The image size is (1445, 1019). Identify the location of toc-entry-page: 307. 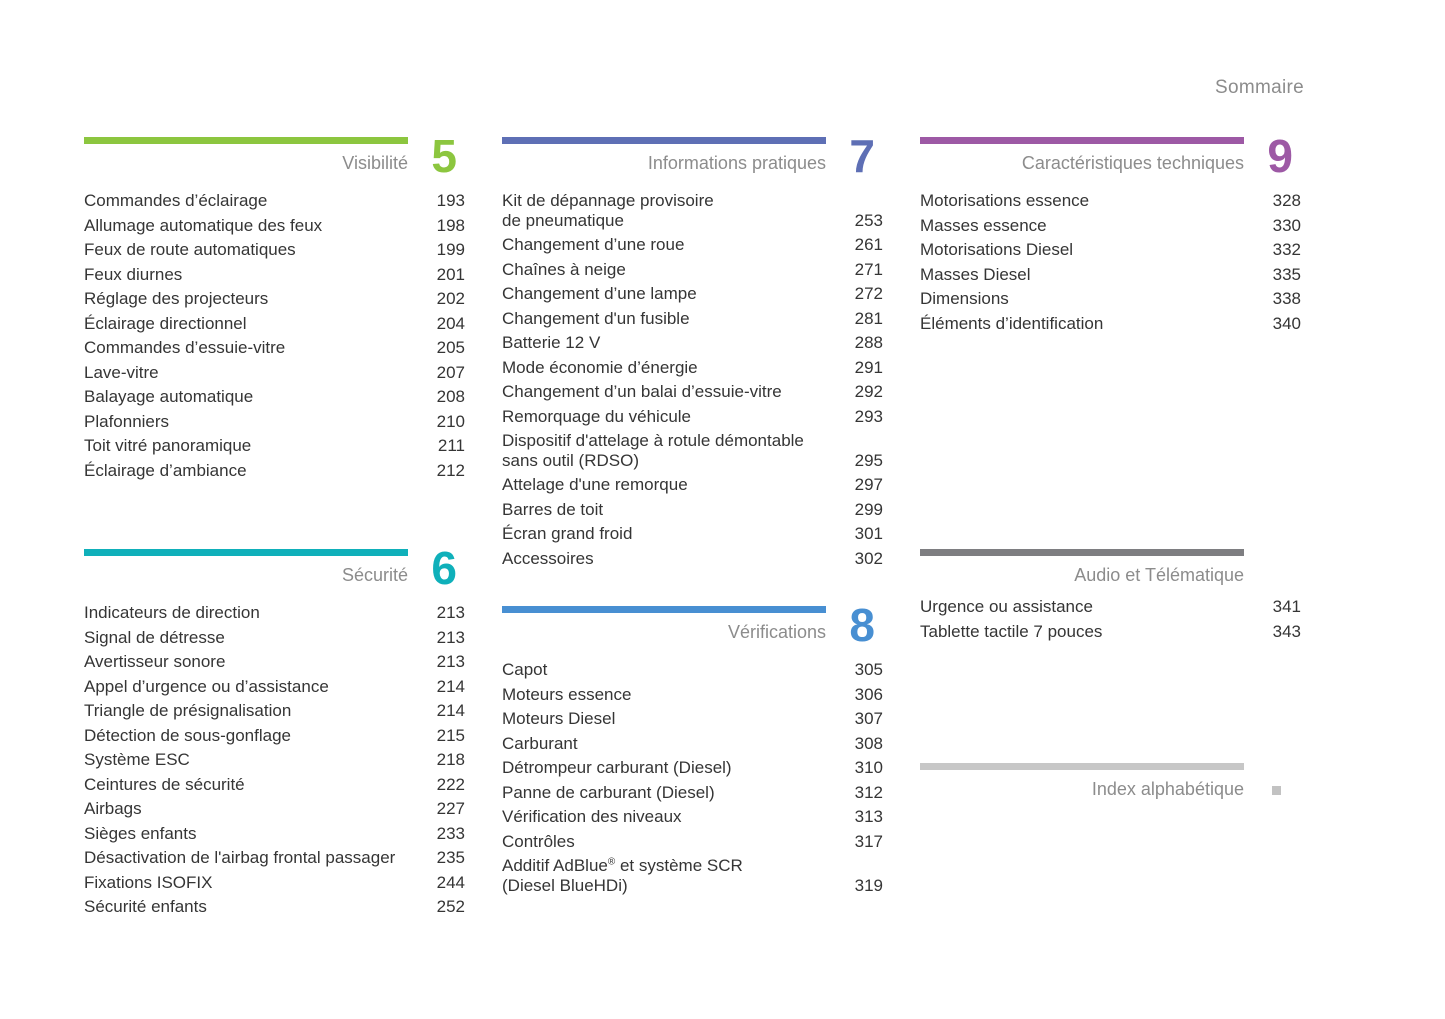
(868, 718).